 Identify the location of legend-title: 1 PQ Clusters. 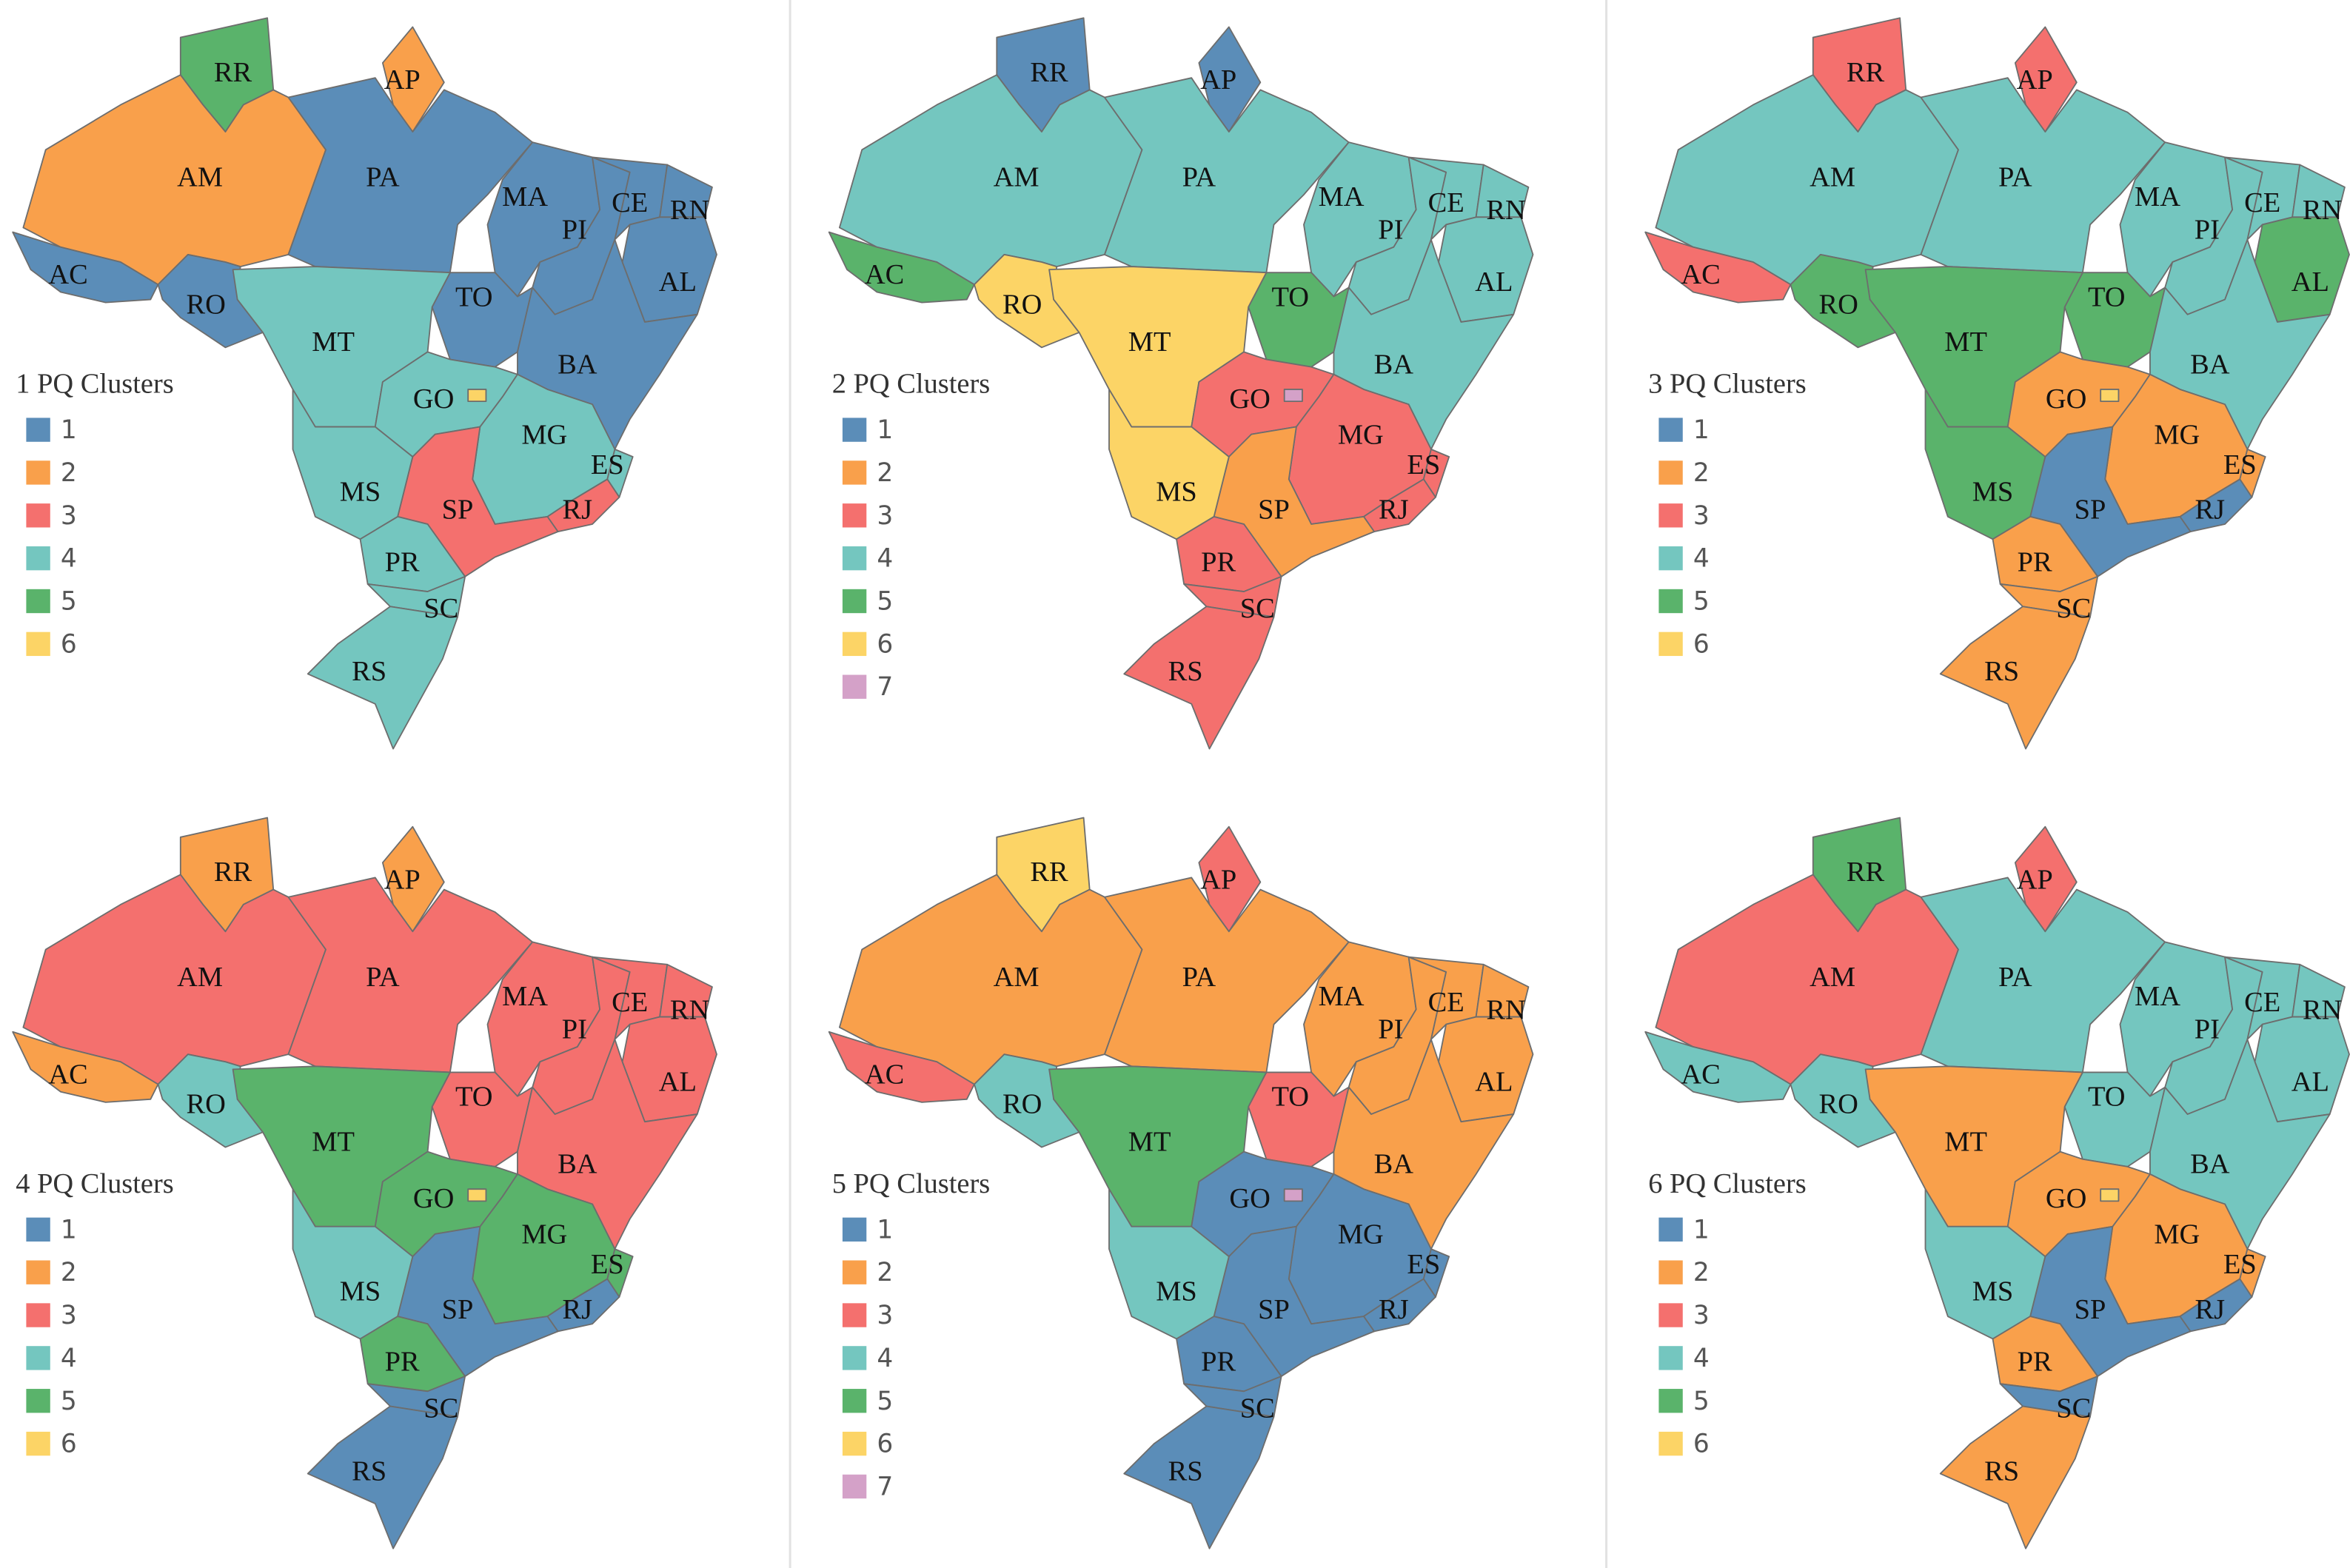
(94, 384).